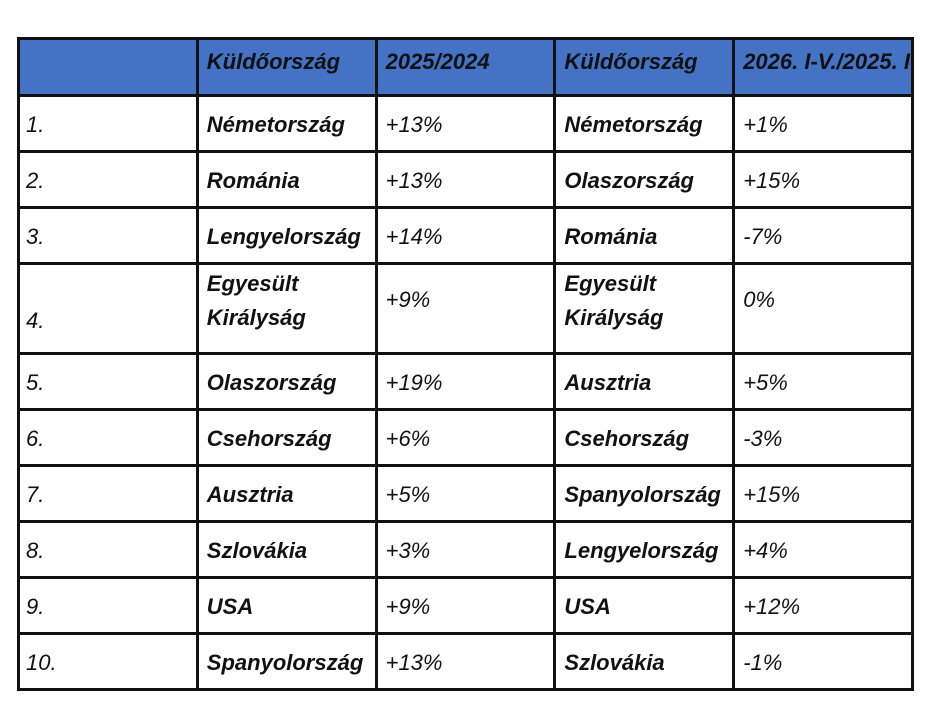 Image resolution: width=931 pixels, height=704 pixels. I want to click on change-cell: +12%, so click(823, 605).